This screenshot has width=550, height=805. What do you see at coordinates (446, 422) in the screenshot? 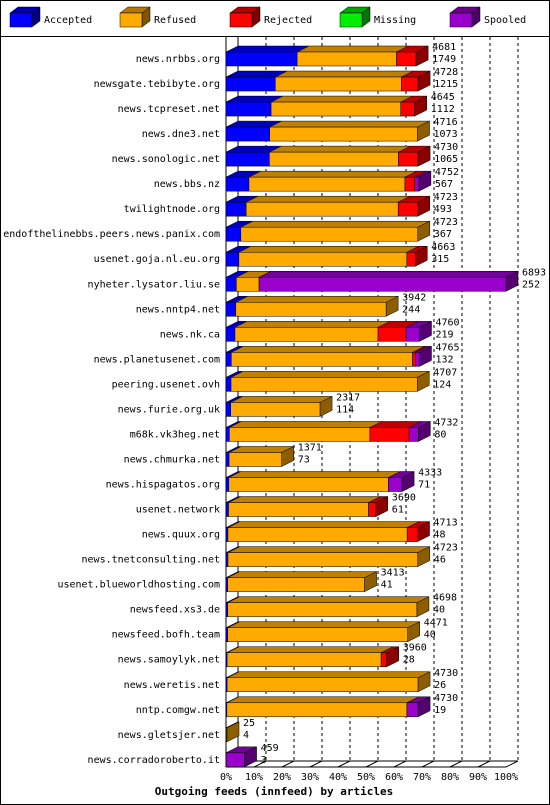
I see `total-label: 4732` at bounding box center [446, 422].